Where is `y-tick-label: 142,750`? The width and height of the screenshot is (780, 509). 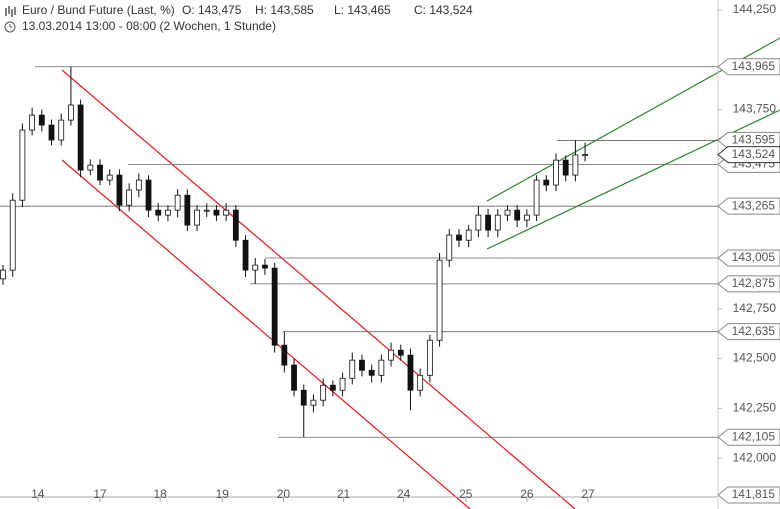
y-tick-label: 142,750 is located at coordinates (755, 308).